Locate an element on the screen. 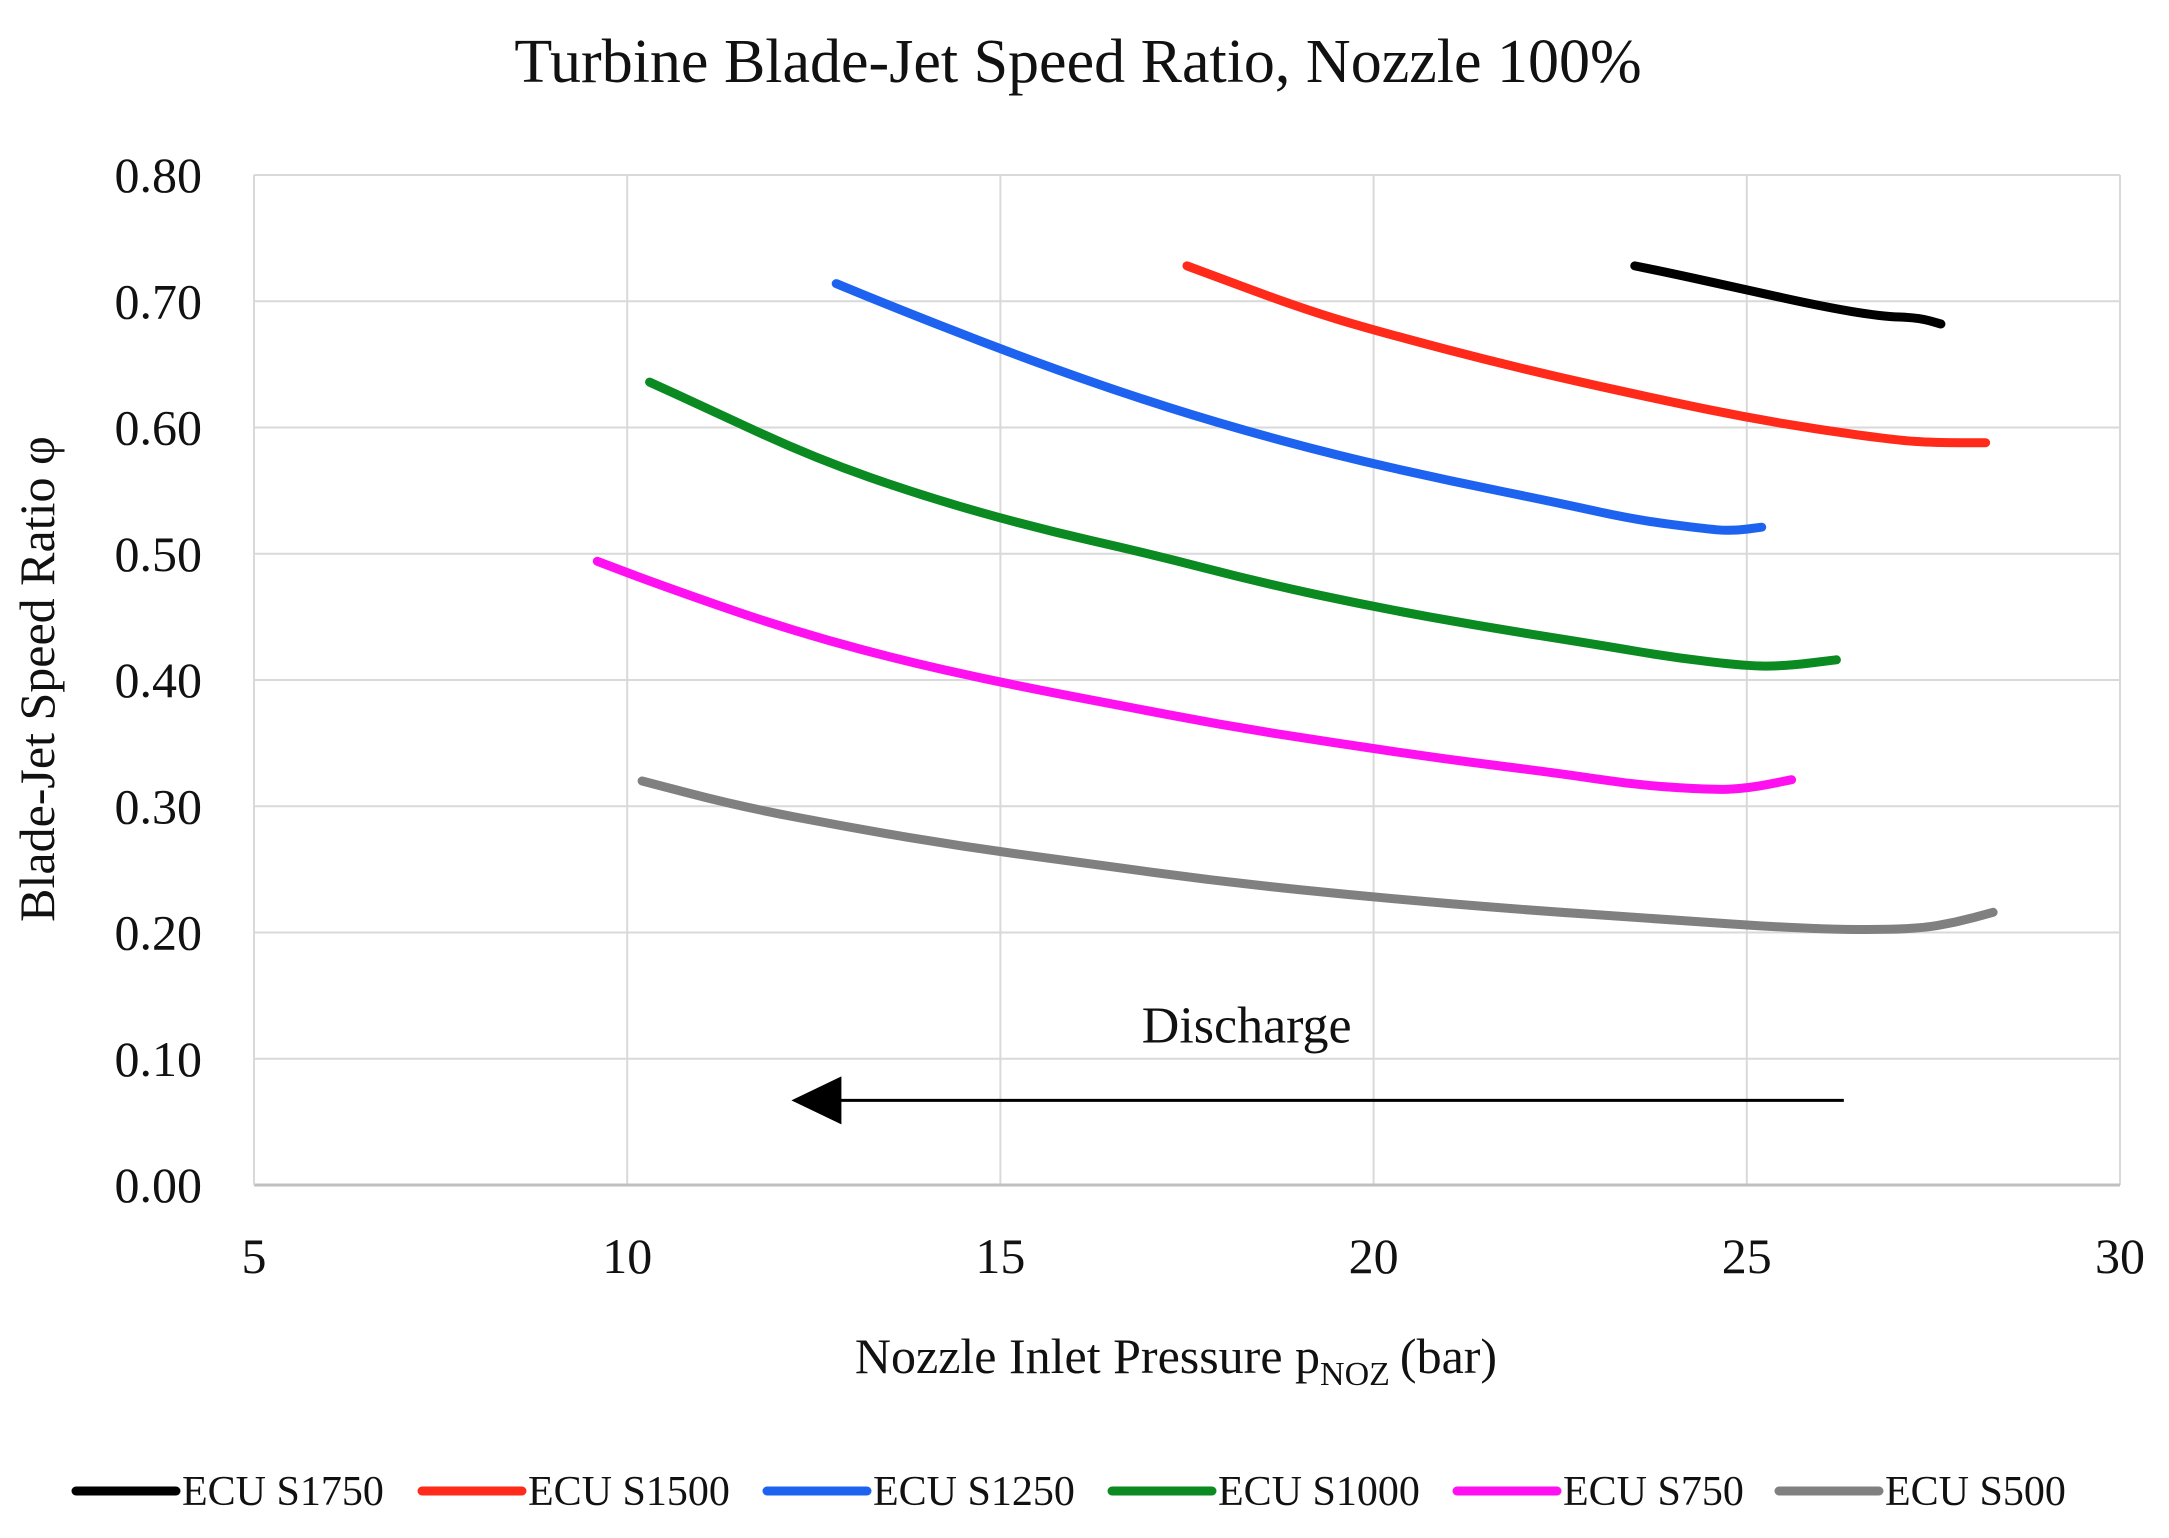  legend-label-ecu-s1250: ECU S1250 is located at coordinates (974, 1492).